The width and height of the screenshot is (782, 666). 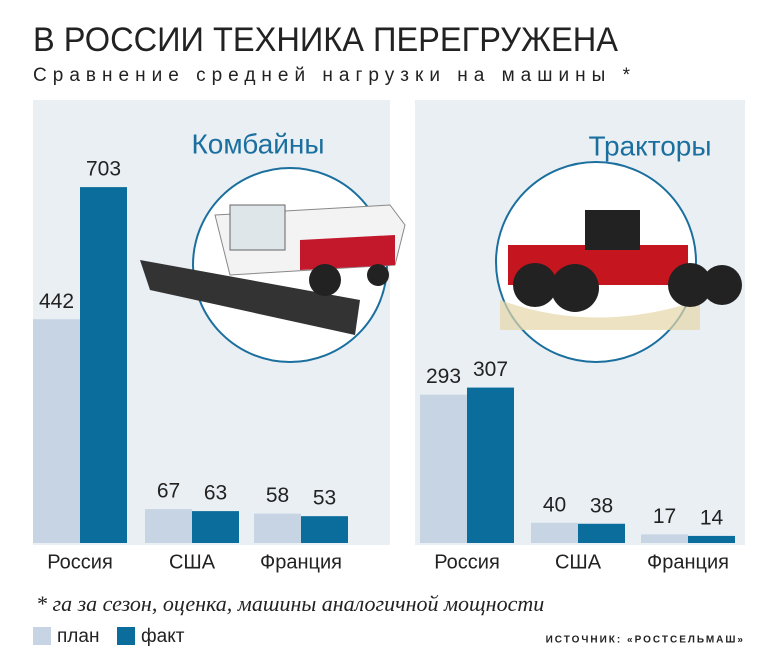 What do you see at coordinates (163, 636) in the screenshot?
I see `legend-label: факт` at bounding box center [163, 636].